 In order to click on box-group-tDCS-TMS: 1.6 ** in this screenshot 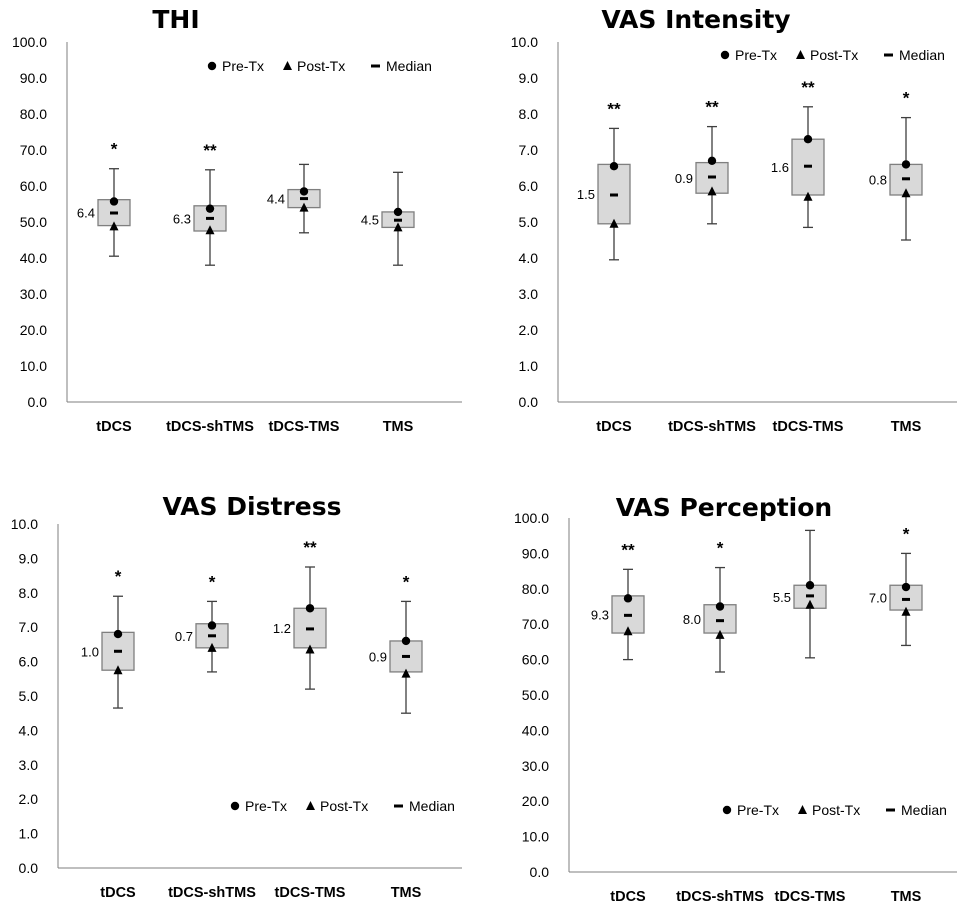, I will do `click(798, 153)`.